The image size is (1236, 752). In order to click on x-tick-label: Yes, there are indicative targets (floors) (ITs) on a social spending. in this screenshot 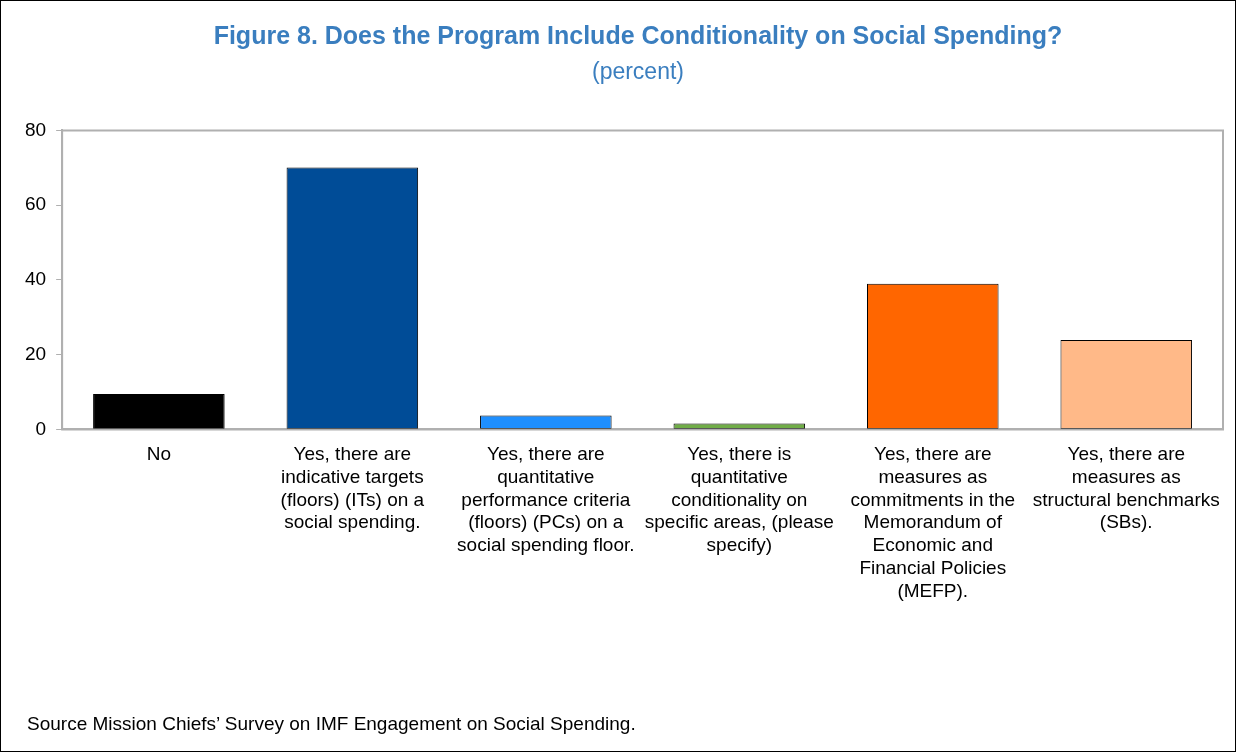, I will do `click(352, 488)`.